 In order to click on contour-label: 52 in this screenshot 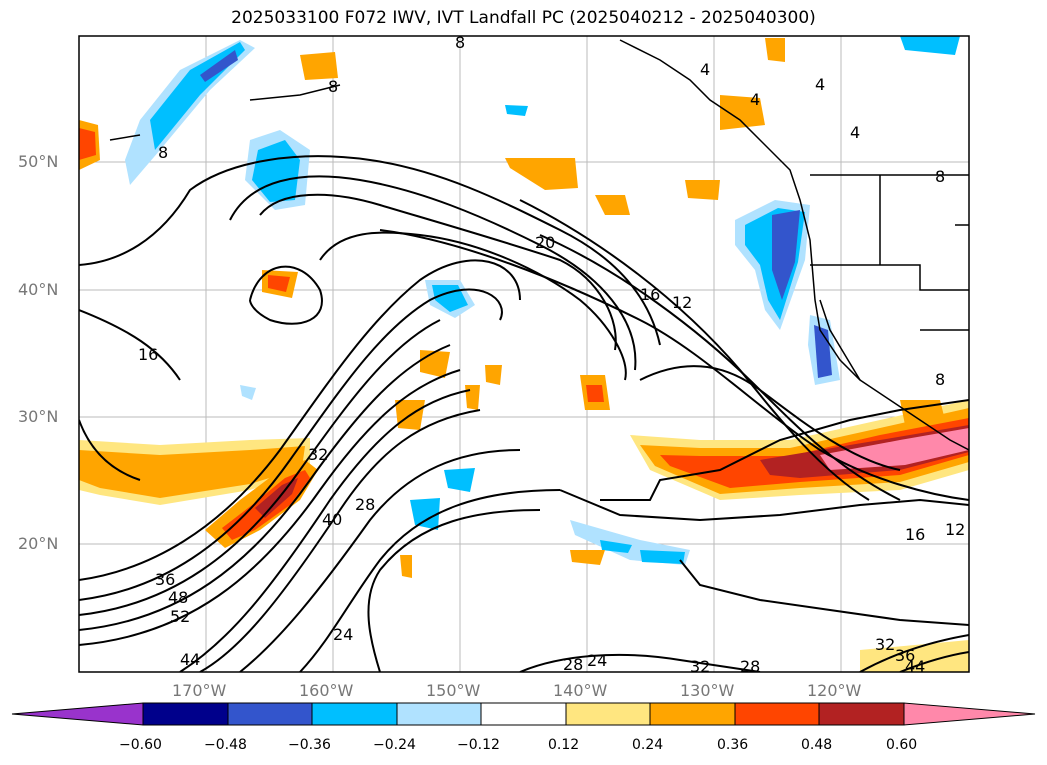, I will do `click(180, 616)`.